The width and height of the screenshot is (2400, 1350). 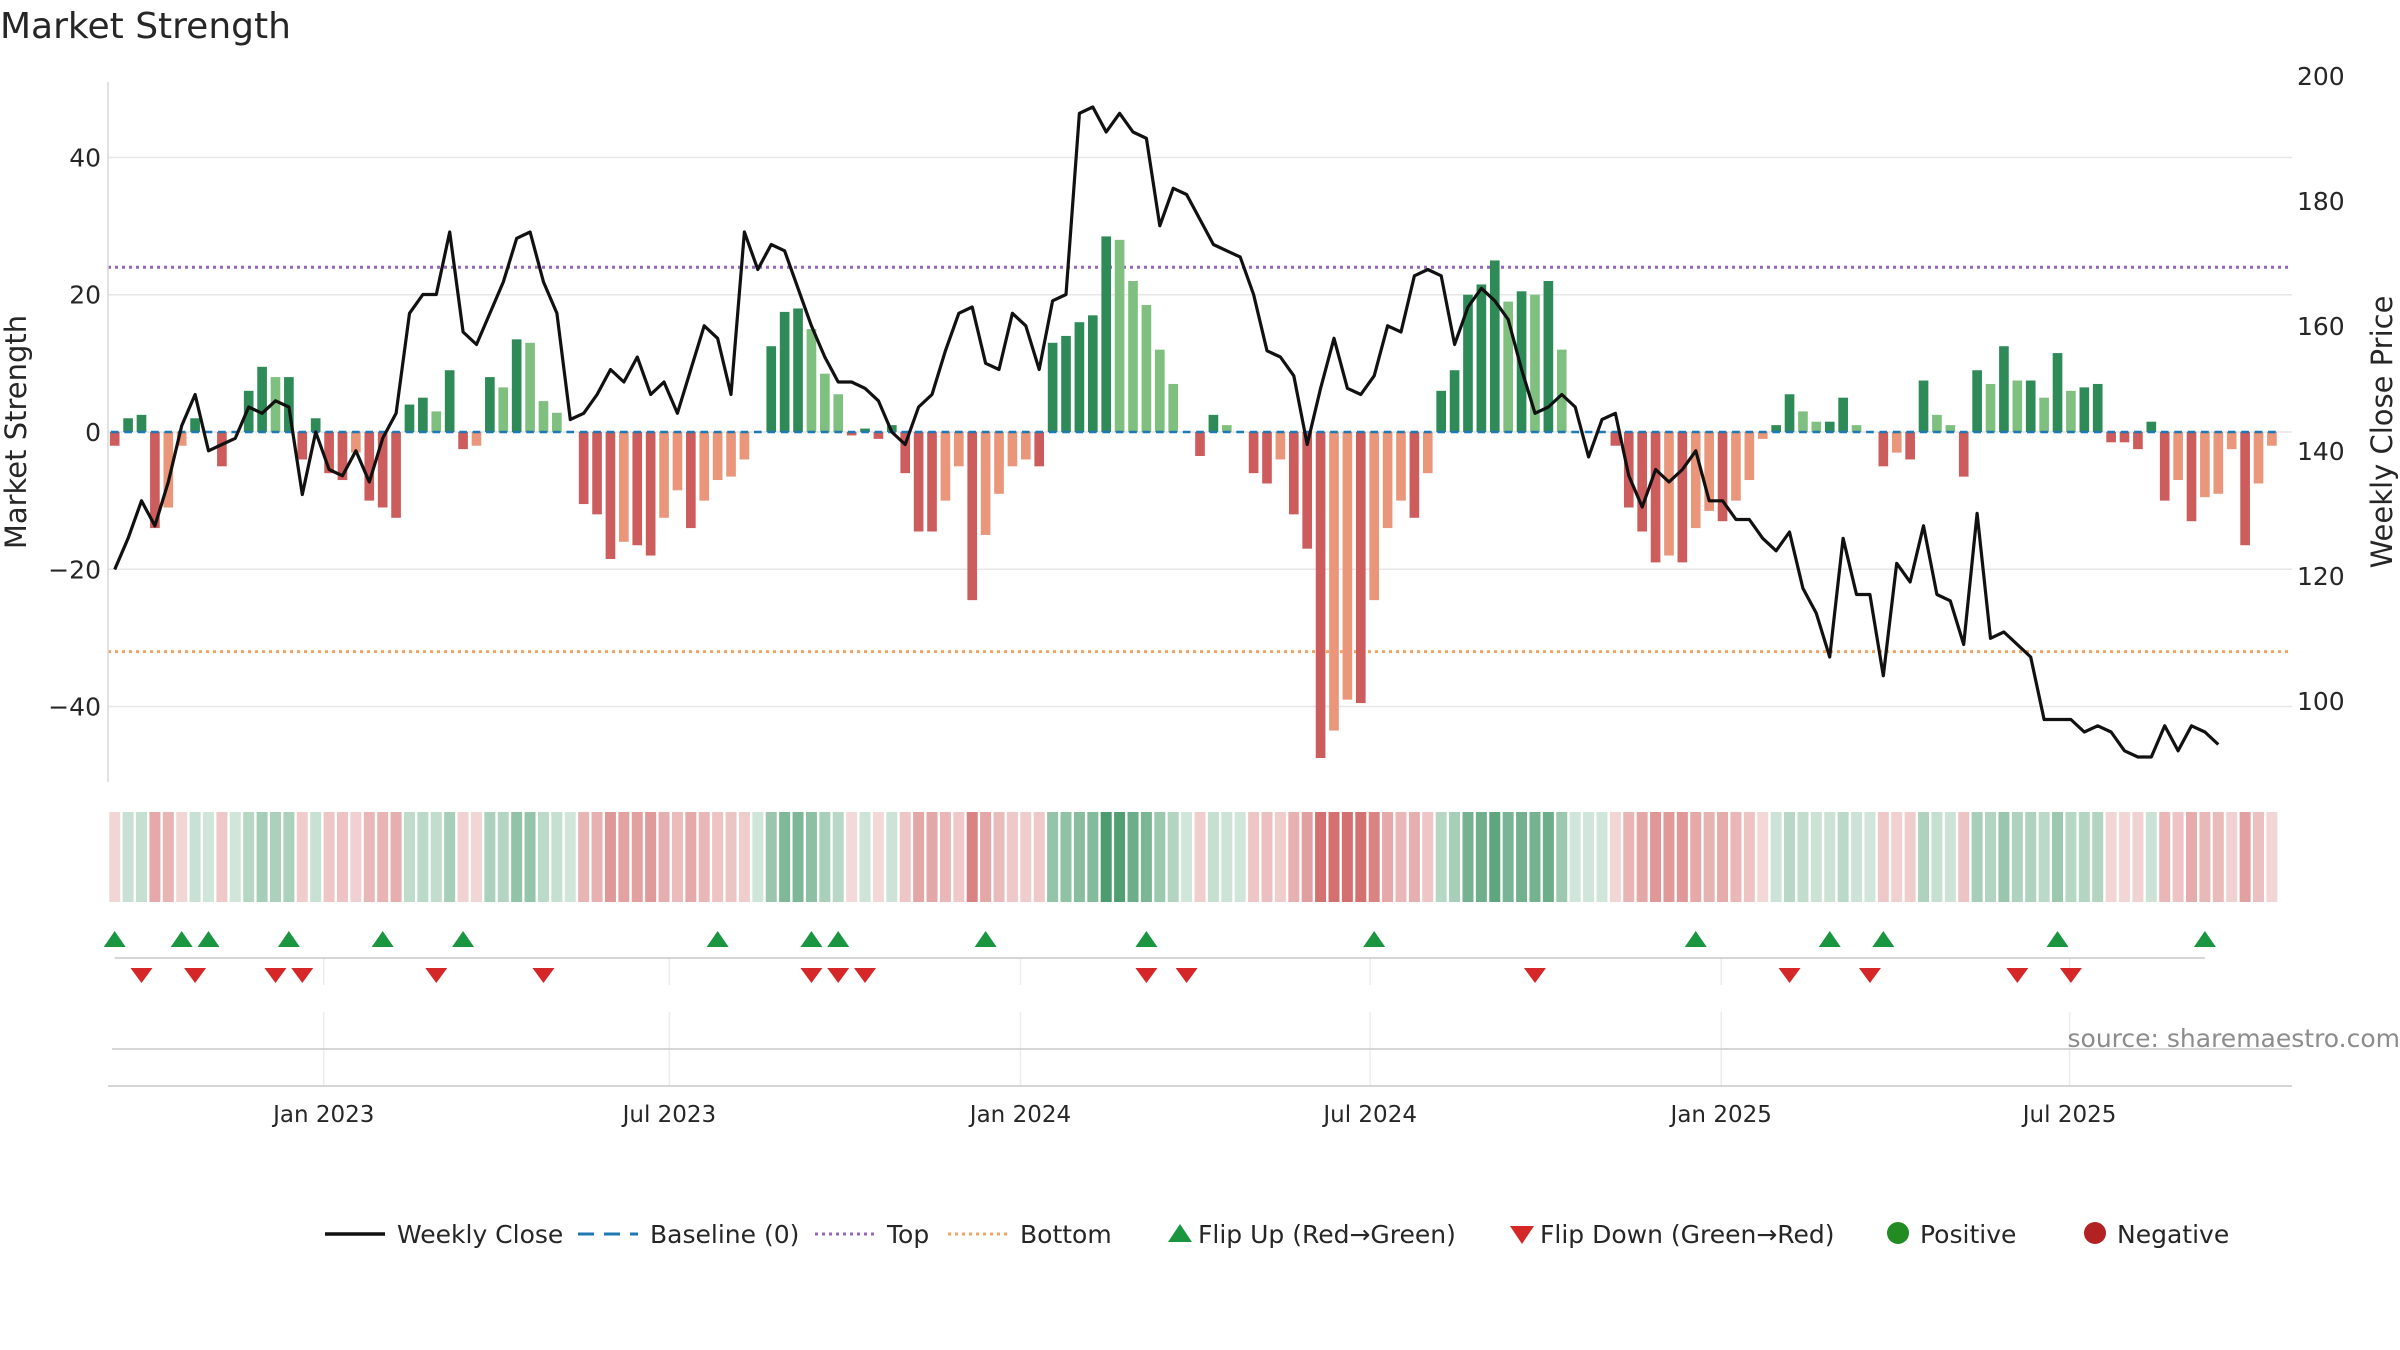 I want to click on x-tick-label: Jan 2024, so click(x=1019, y=1115).